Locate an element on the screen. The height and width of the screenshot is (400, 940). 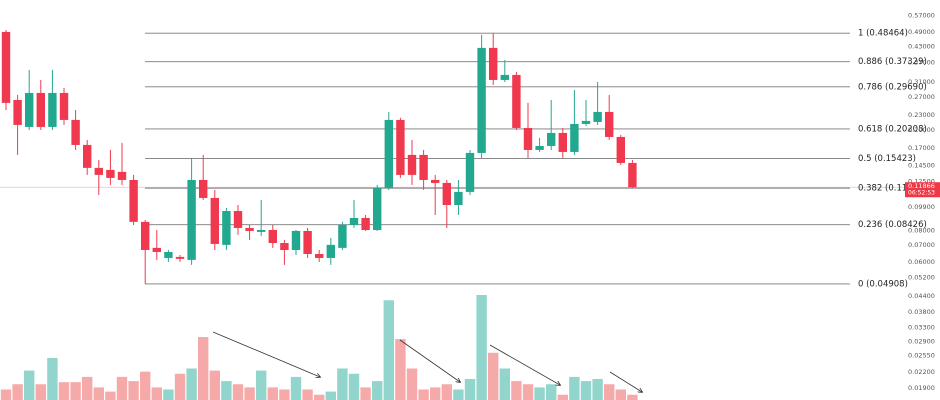
trend-arrows is located at coordinates (427, 361).